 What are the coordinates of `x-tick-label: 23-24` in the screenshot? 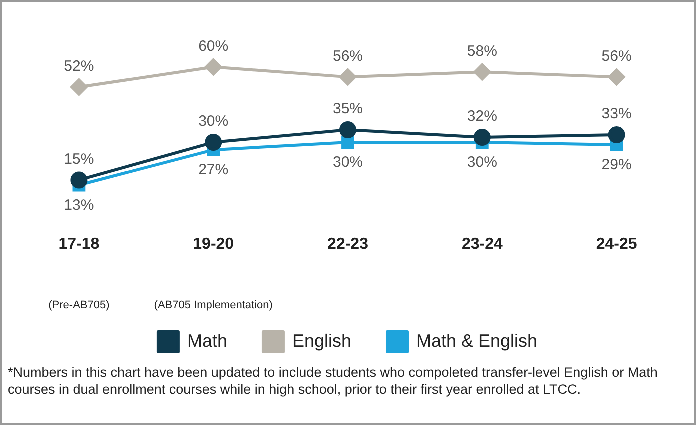 It's located at (482, 244).